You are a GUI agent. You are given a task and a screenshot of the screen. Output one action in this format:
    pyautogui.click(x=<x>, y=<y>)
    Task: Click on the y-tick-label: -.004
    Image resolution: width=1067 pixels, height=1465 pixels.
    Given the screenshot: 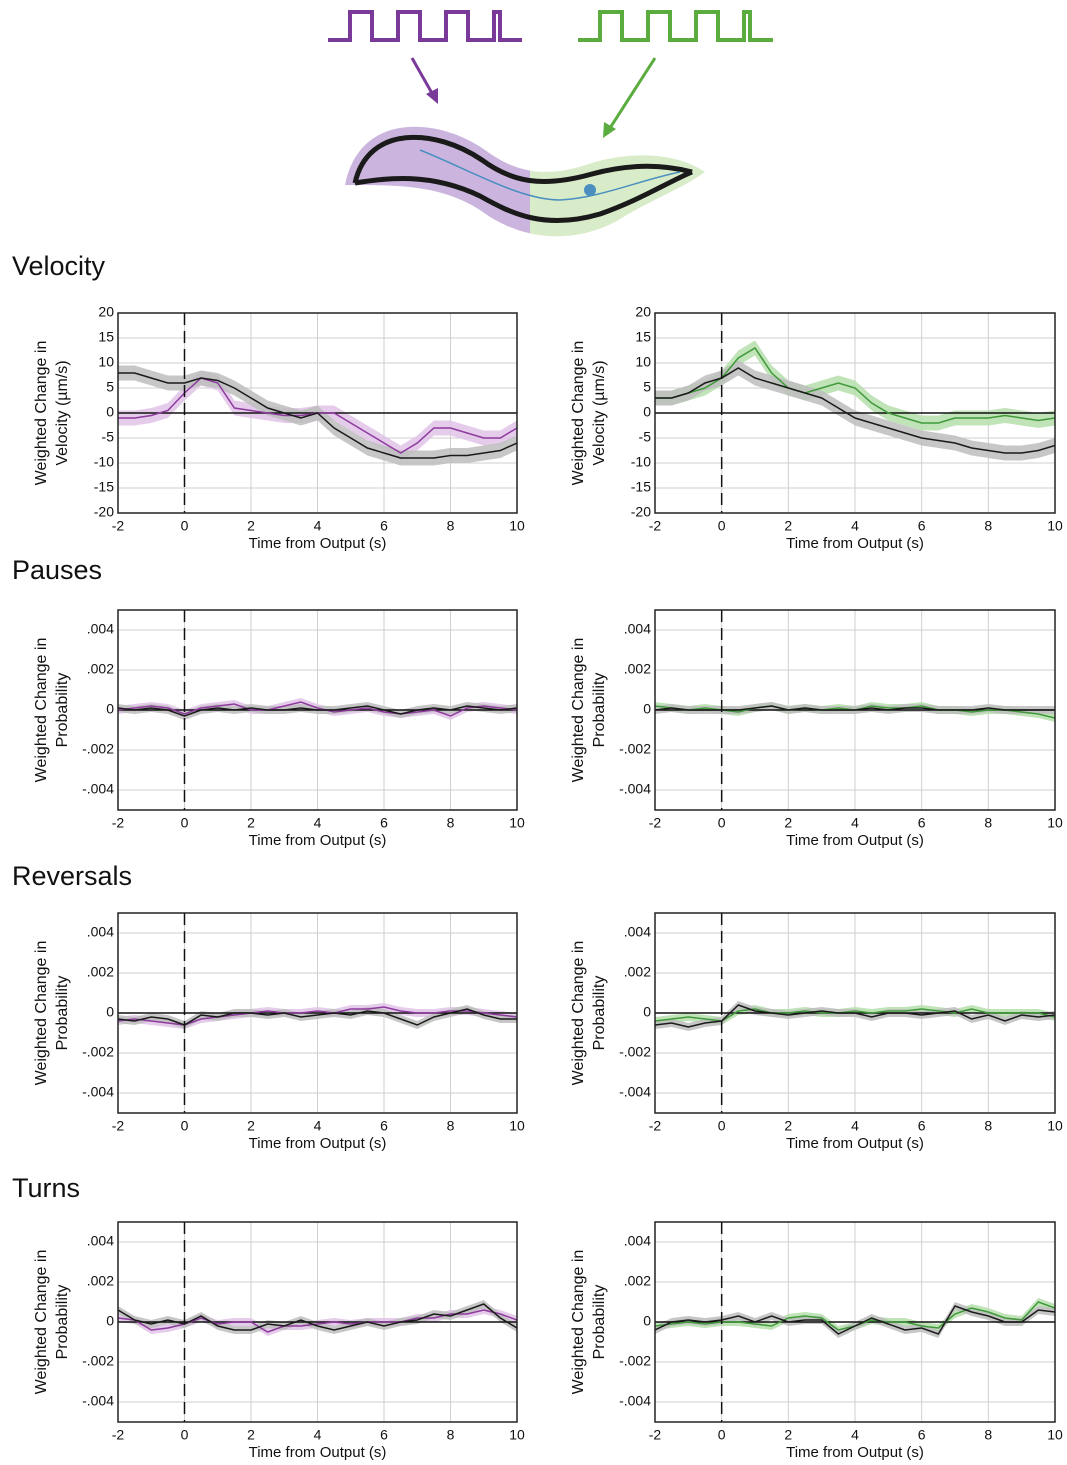 What is the action you would take?
    pyautogui.click(x=98, y=1401)
    